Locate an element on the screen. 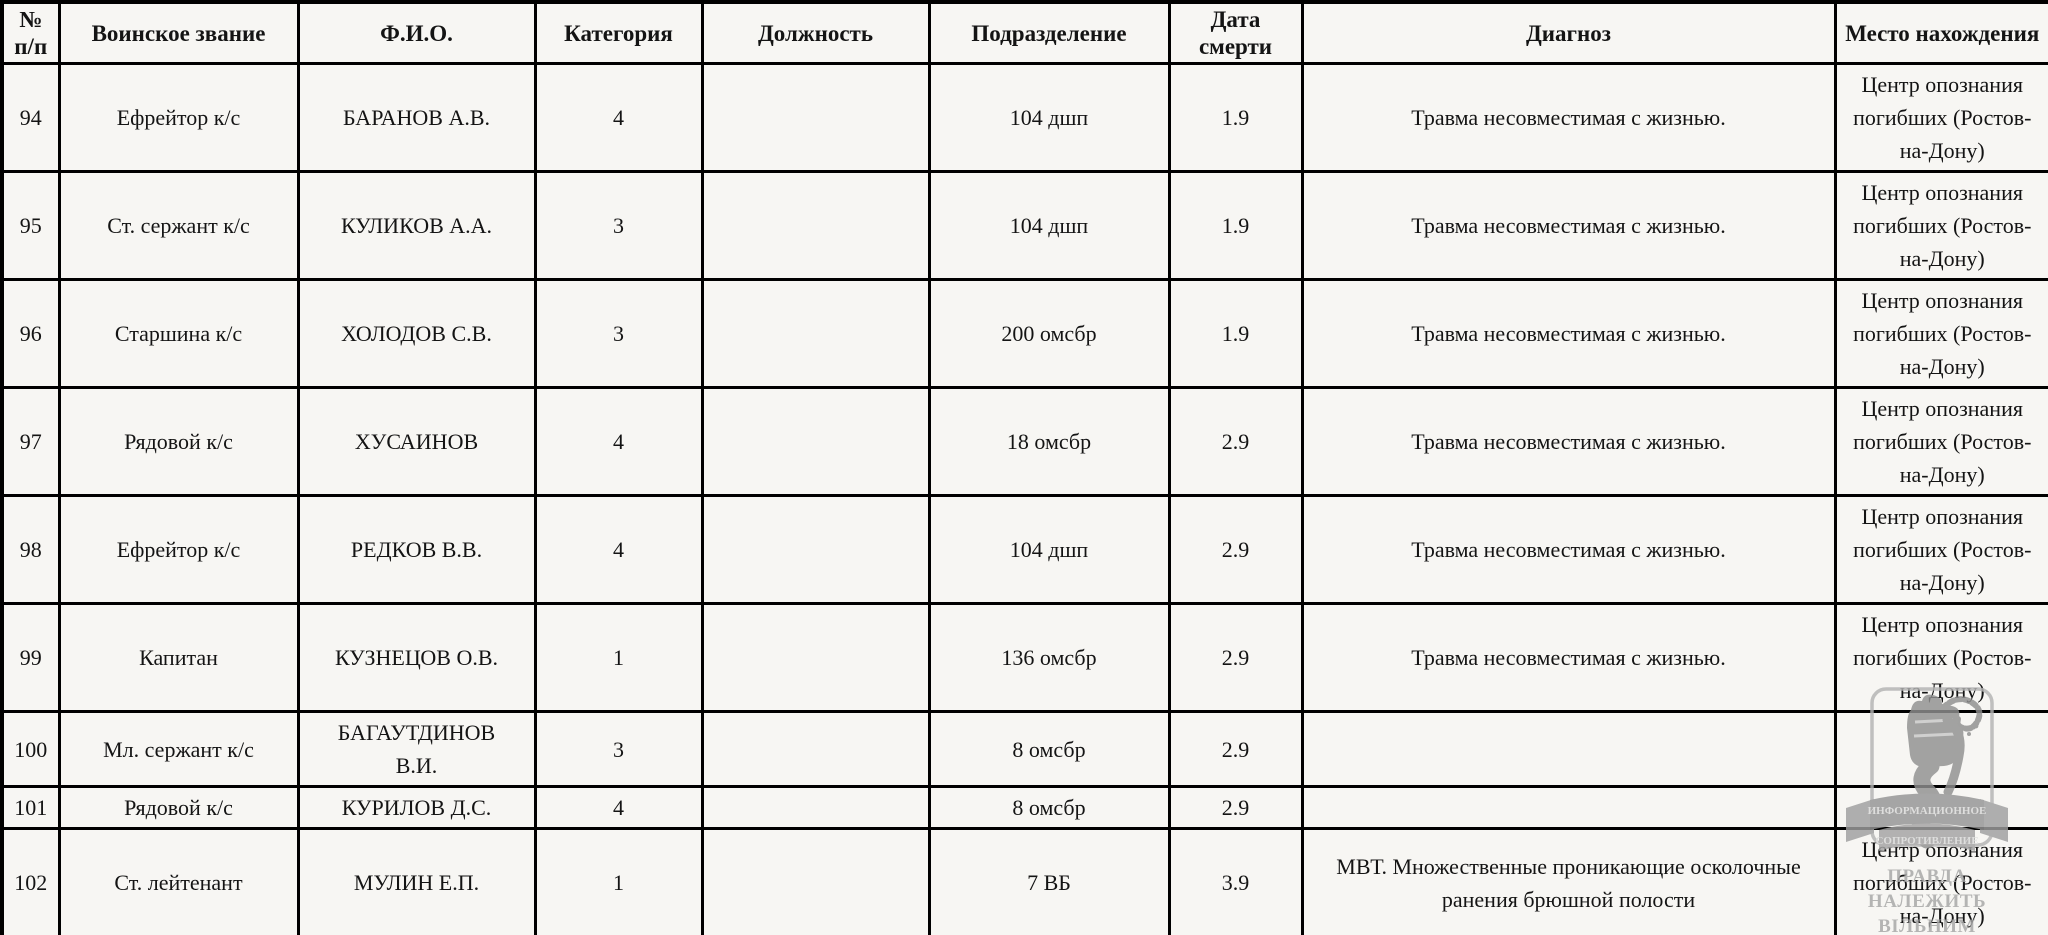  cell-num: 95 is located at coordinates (30, 225).